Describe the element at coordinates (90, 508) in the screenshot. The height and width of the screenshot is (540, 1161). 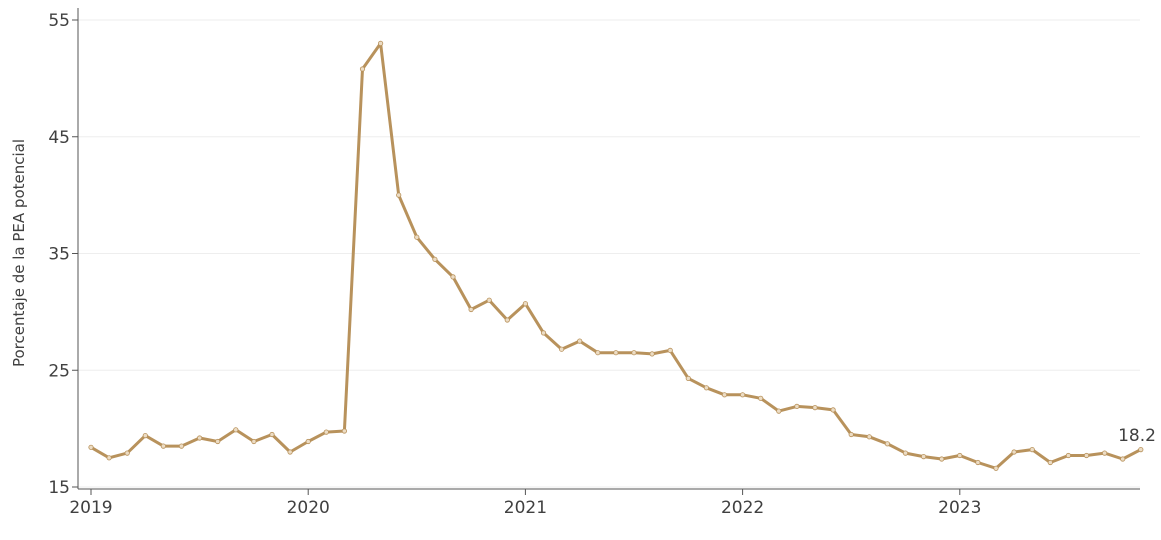
I see `x-tick-label-2019: 2019` at that location.